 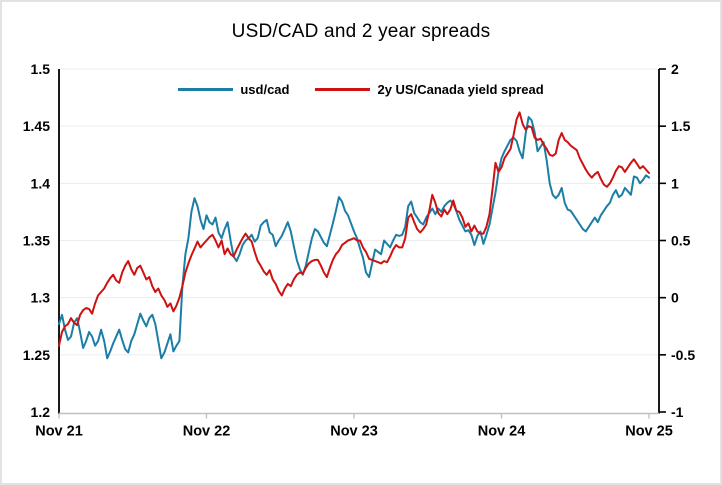 What do you see at coordinates (265, 89) in the screenshot?
I see `usdcad-legend-label: usd/cad` at bounding box center [265, 89].